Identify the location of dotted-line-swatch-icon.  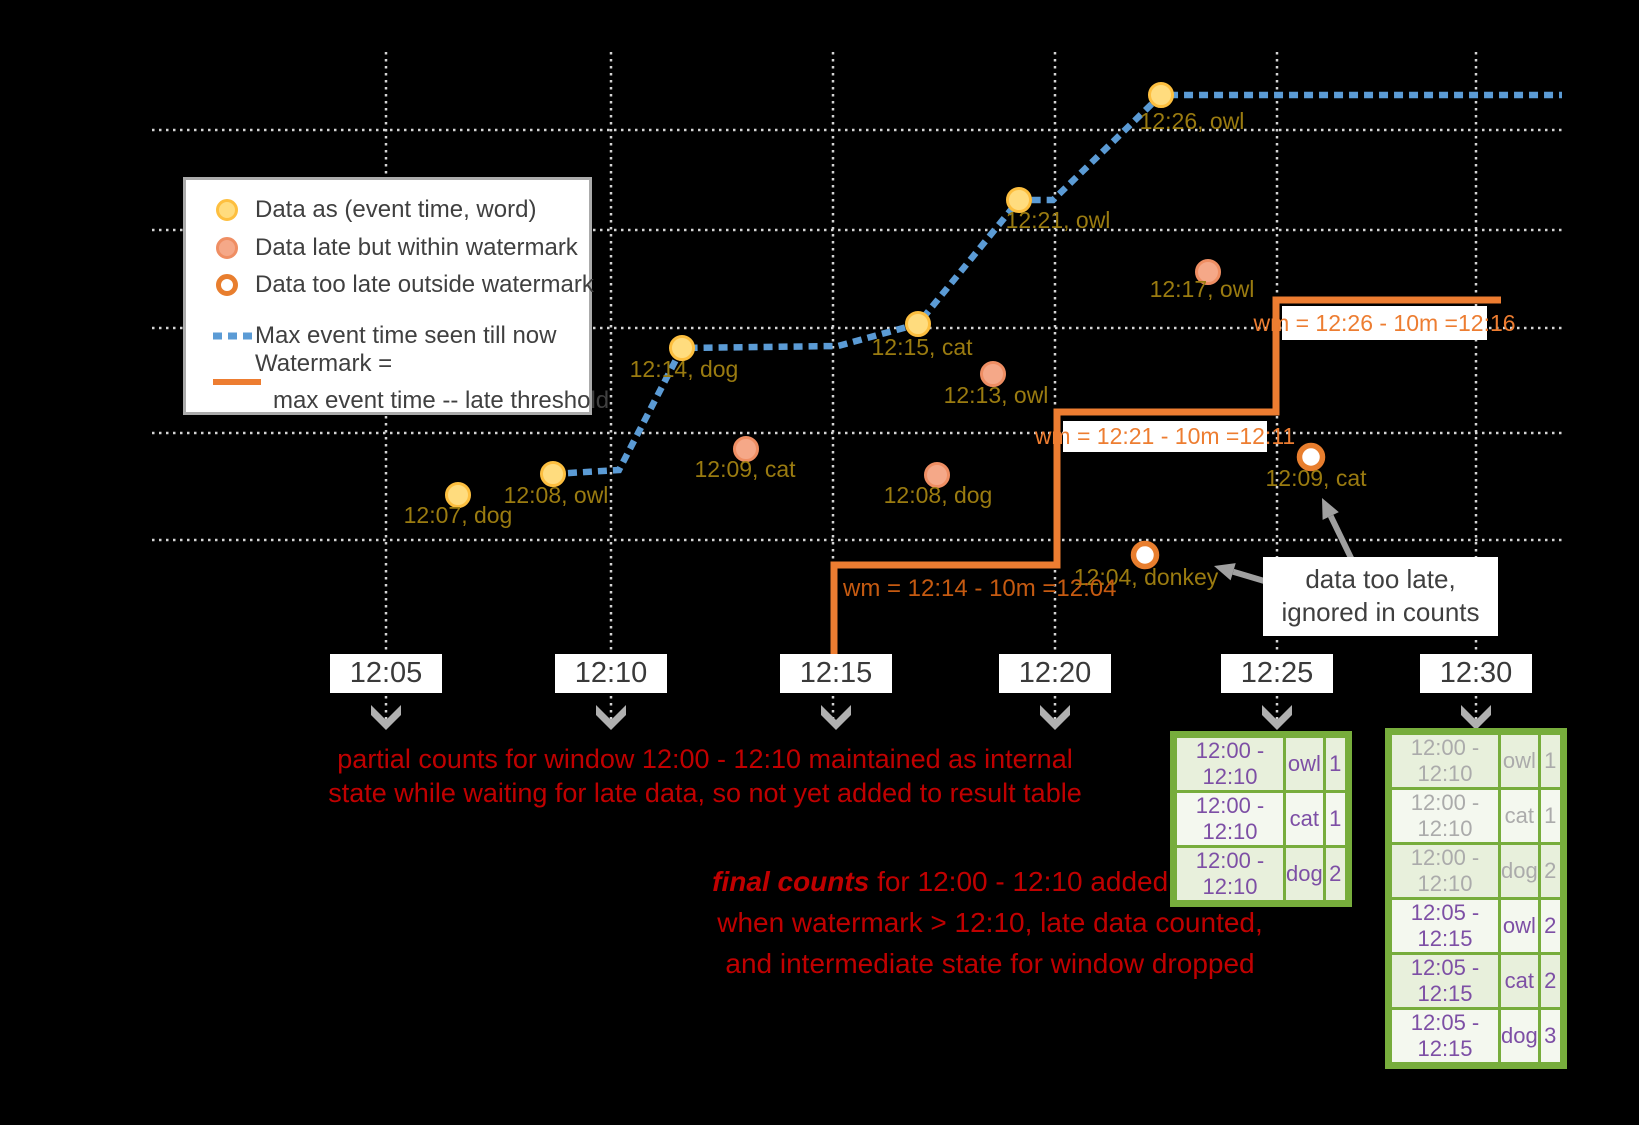
(236, 336).